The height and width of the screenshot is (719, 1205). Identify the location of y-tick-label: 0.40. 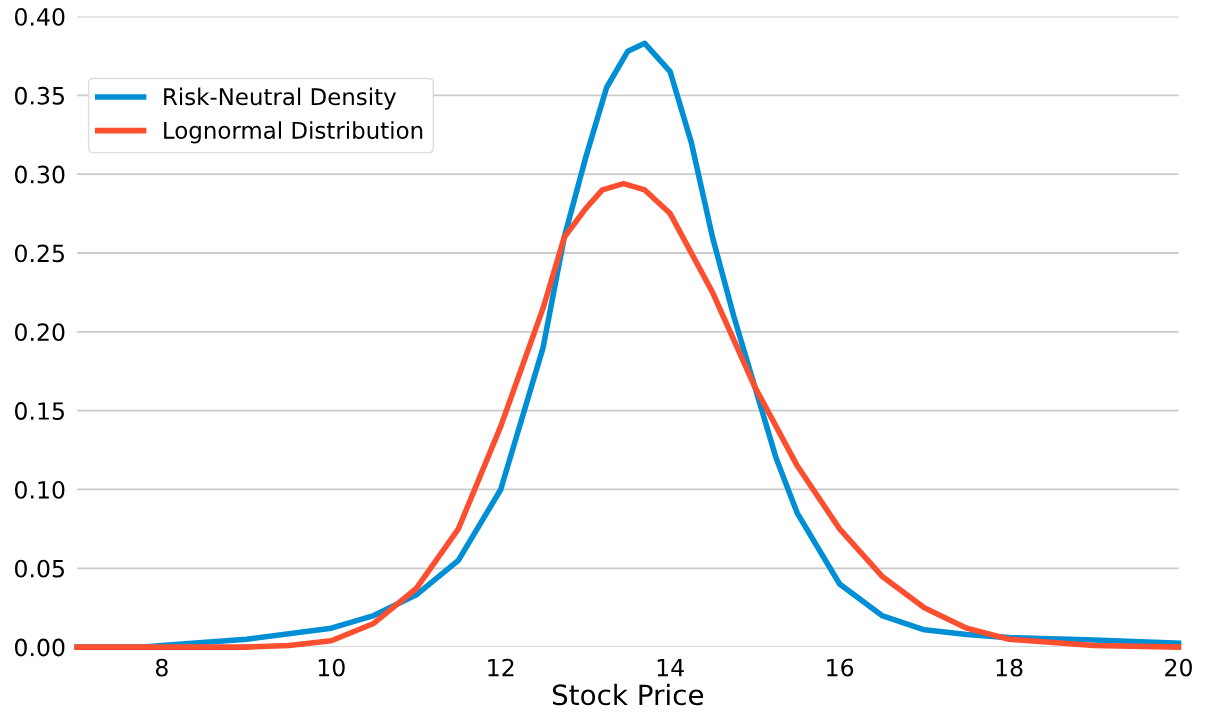
(39, 16).